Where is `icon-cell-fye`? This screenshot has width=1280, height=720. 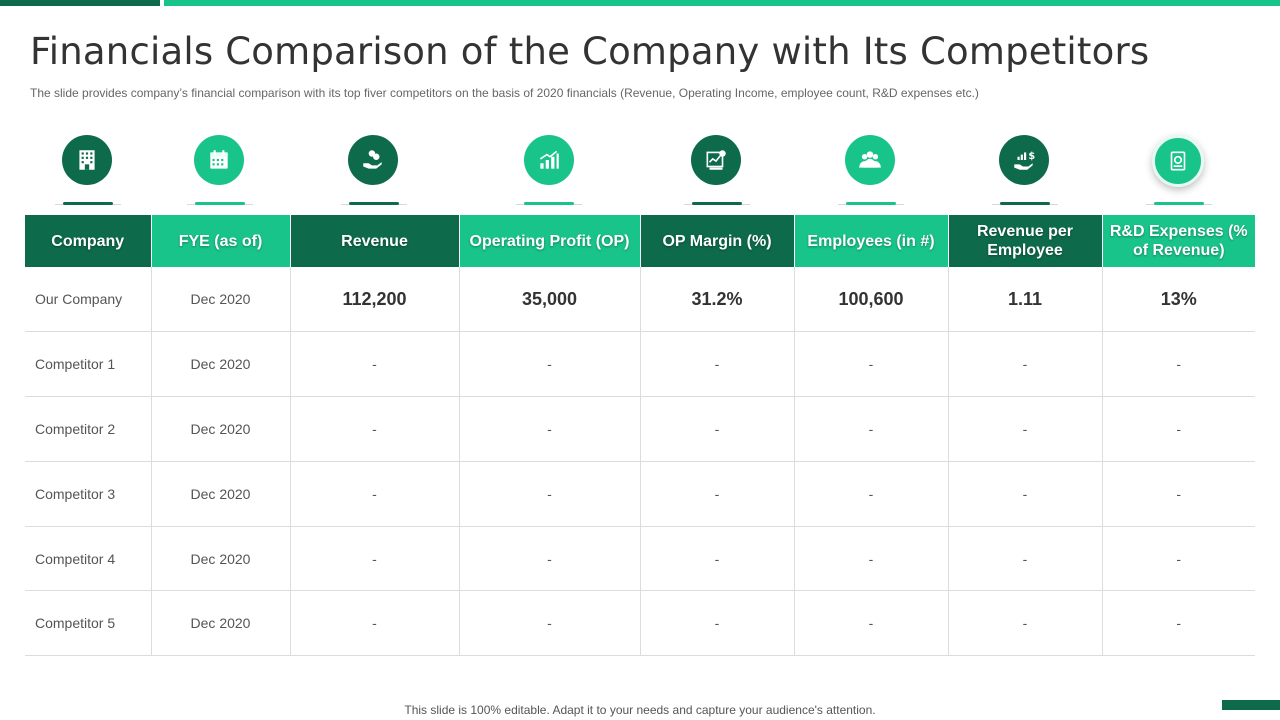 icon-cell-fye is located at coordinates (220, 170).